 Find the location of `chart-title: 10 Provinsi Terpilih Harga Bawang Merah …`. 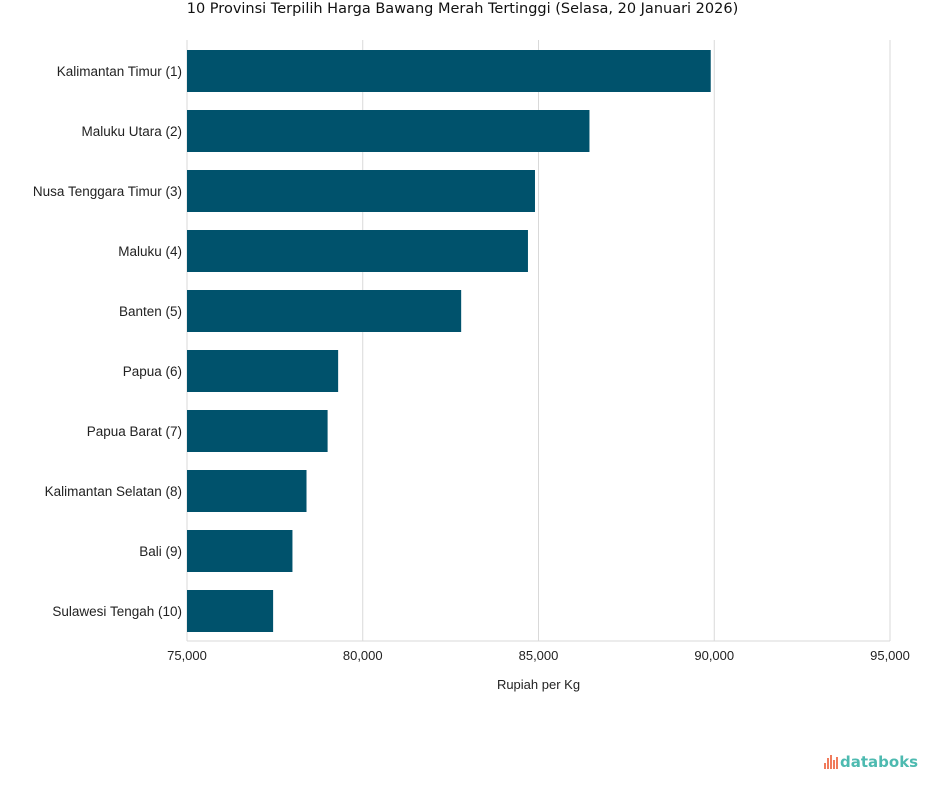

chart-title: 10 Provinsi Terpilih Harga Bawang Merah … is located at coordinates (462, 9).